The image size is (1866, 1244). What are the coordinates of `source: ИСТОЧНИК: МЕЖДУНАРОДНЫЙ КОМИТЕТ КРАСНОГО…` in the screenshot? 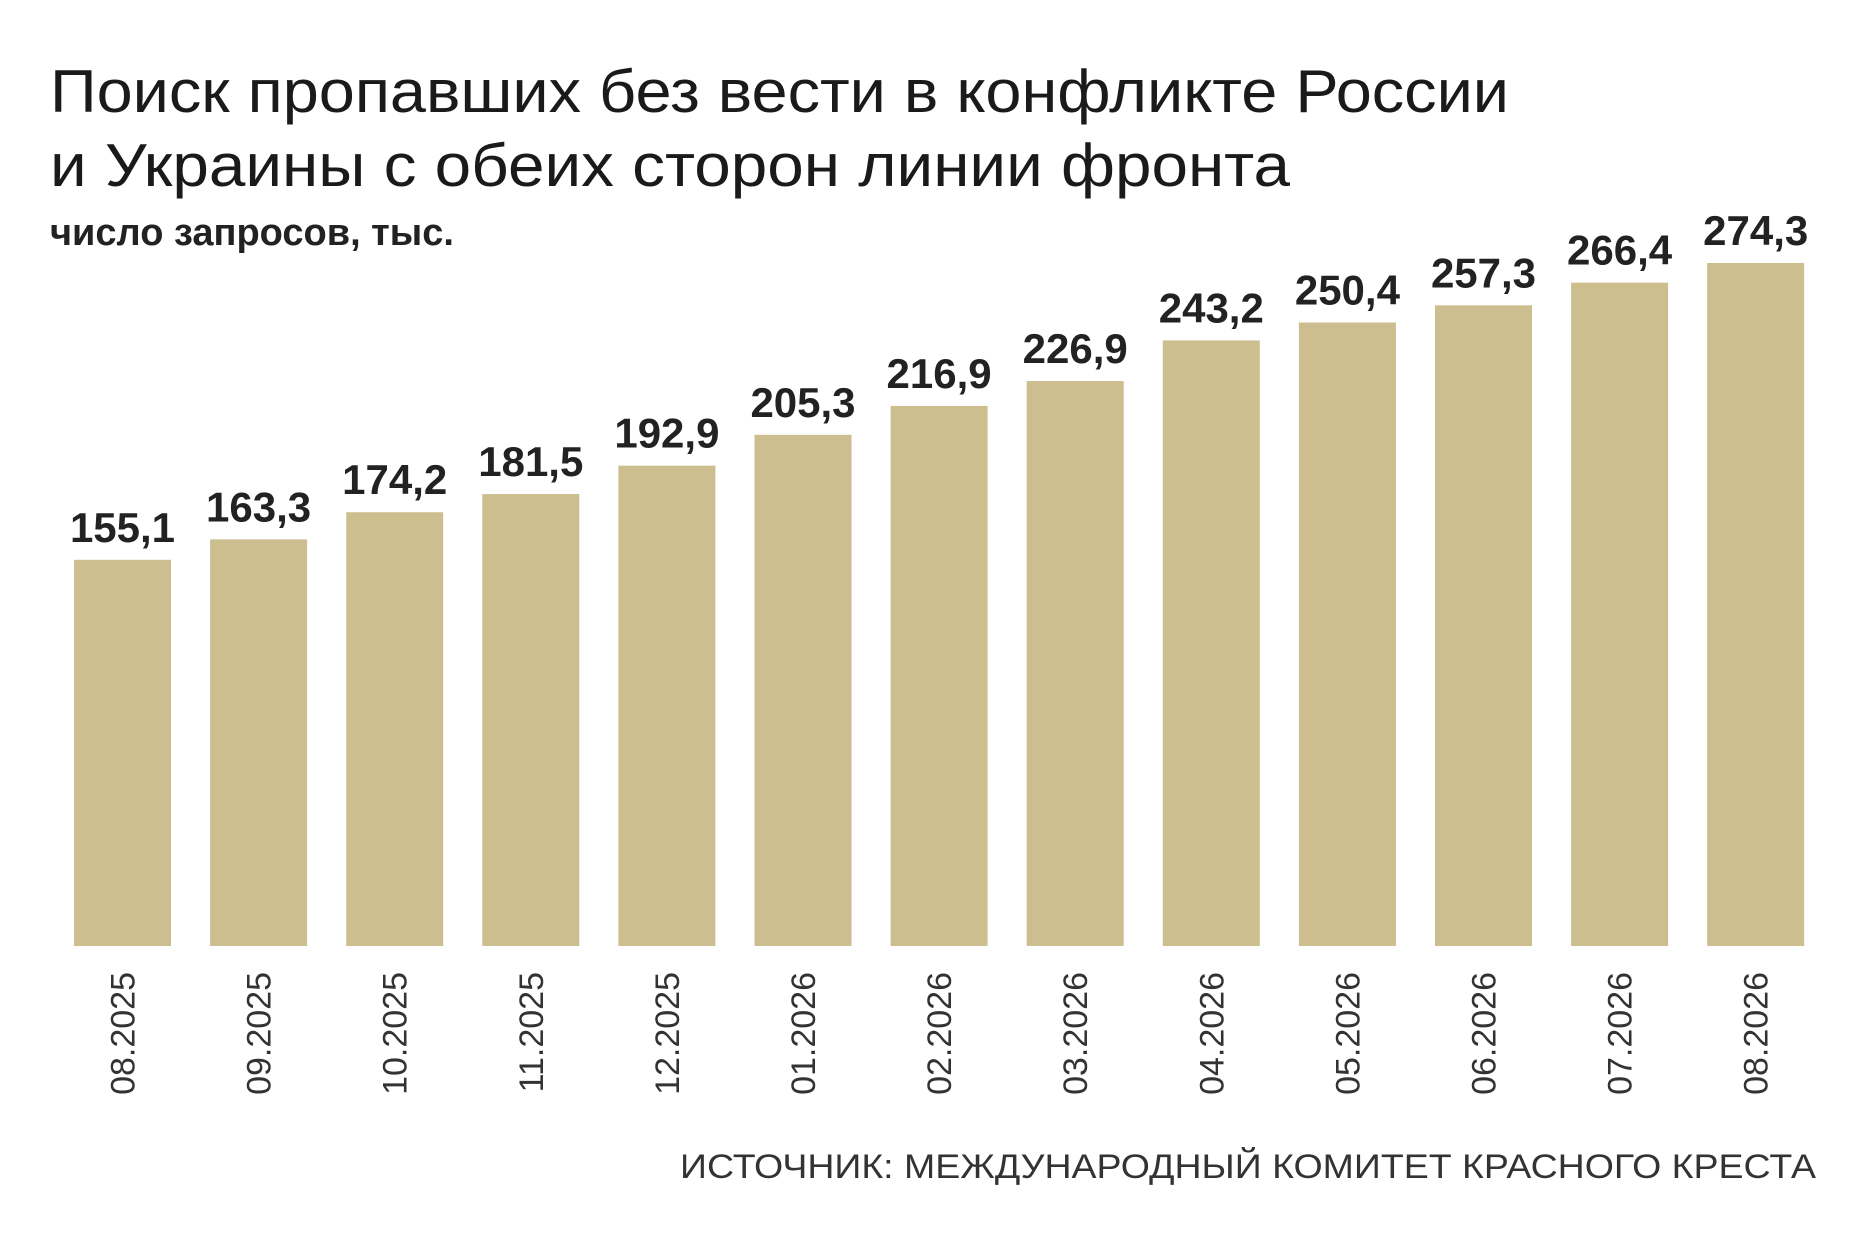 It's located at (1248, 1167).